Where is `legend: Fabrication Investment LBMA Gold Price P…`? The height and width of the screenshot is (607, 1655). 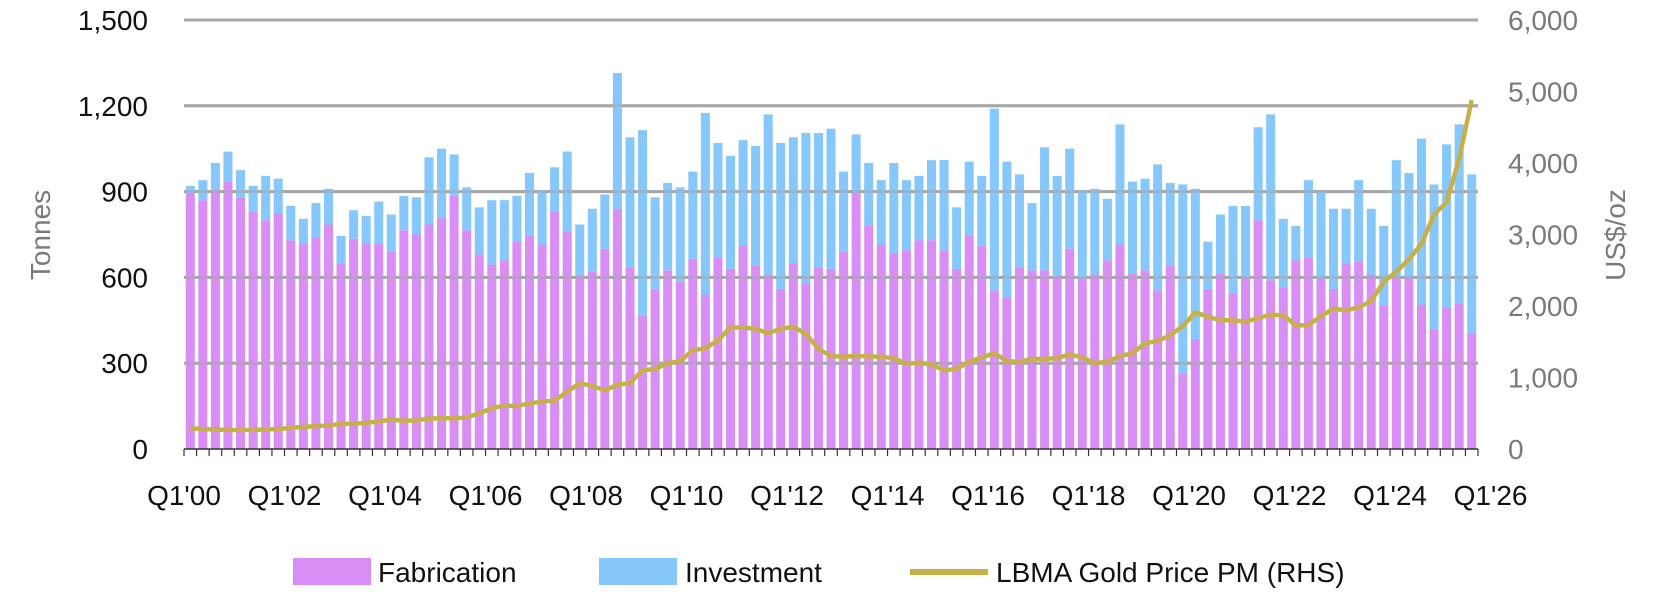
legend: Fabrication Investment LBMA Gold Price P… is located at coordinates (819, 572).